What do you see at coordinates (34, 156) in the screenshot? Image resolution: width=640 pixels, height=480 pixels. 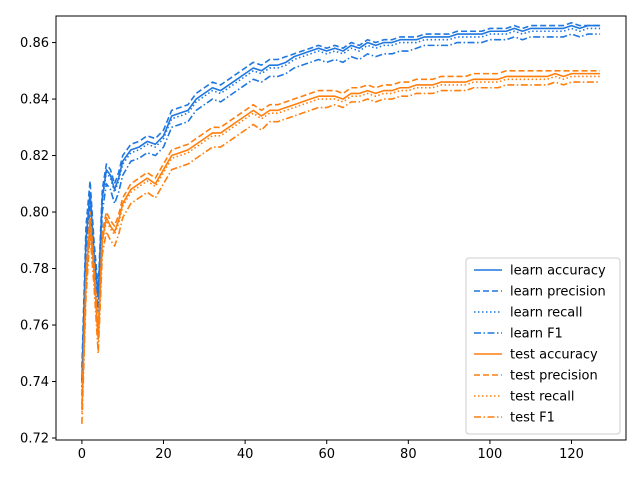 I see `y-tick-label: 0.82` at bounding box center [34, 156].